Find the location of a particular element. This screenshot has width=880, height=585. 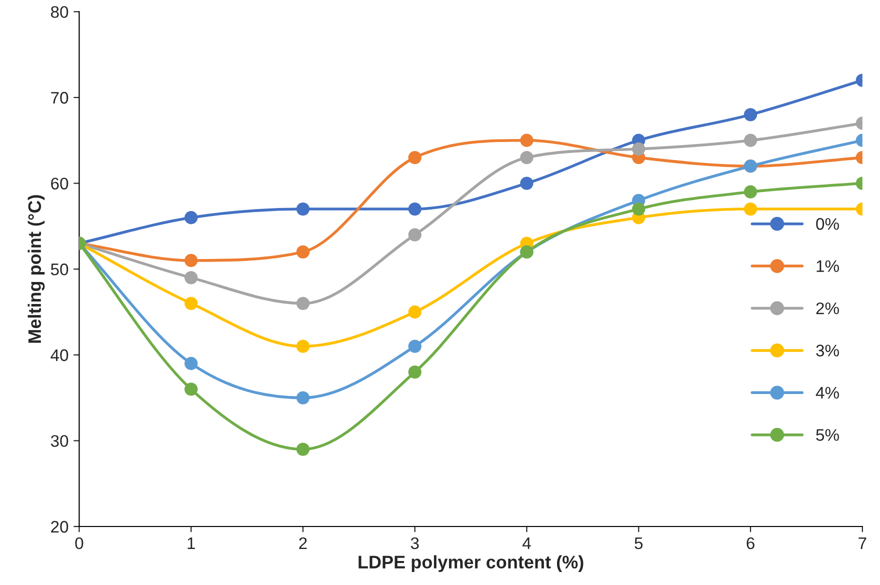

y-tick-label: 70 is located at coordinates (59, 98).